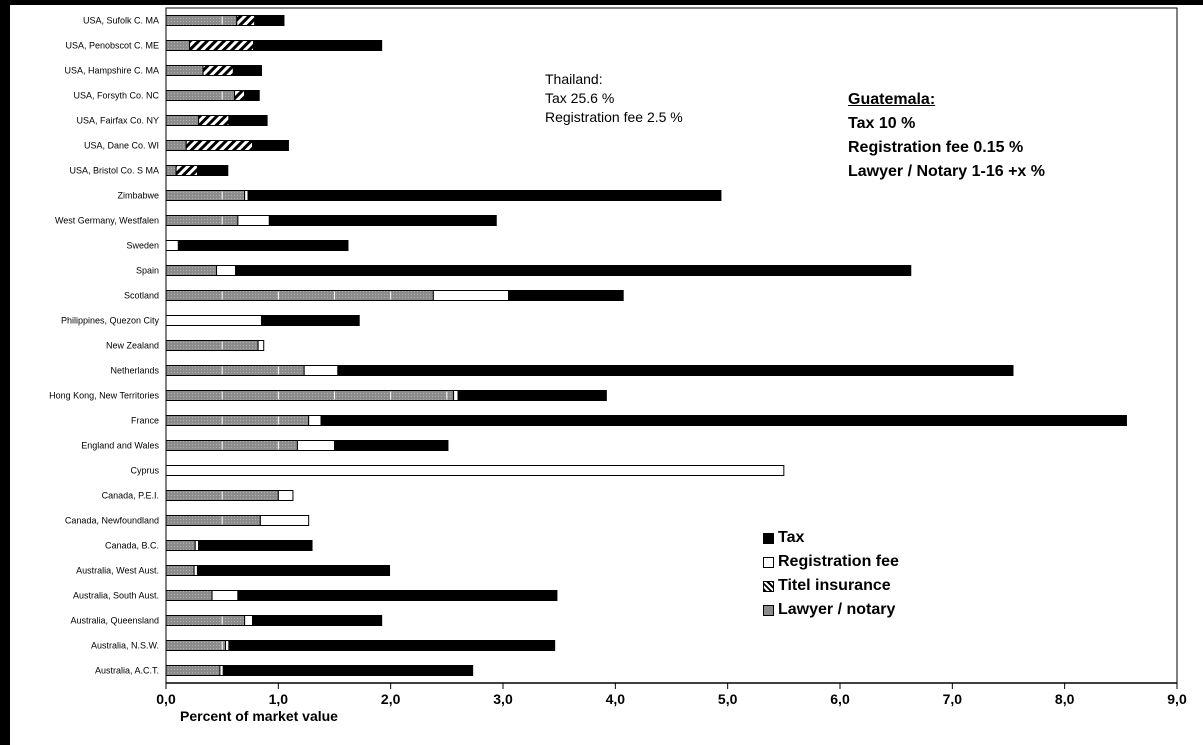  Describe the element at coordinates (121, 146) in the screenshot. I see `category-label: USA, Dane Co. WI` at that location.